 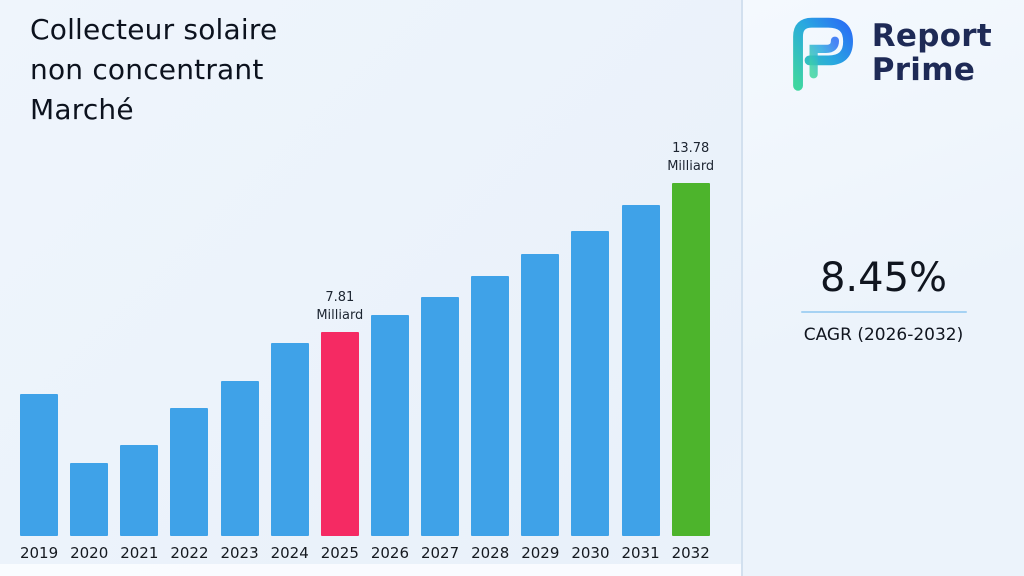 I want to click on x-axis-label-2025: 2025, so click(x=339, y=553).